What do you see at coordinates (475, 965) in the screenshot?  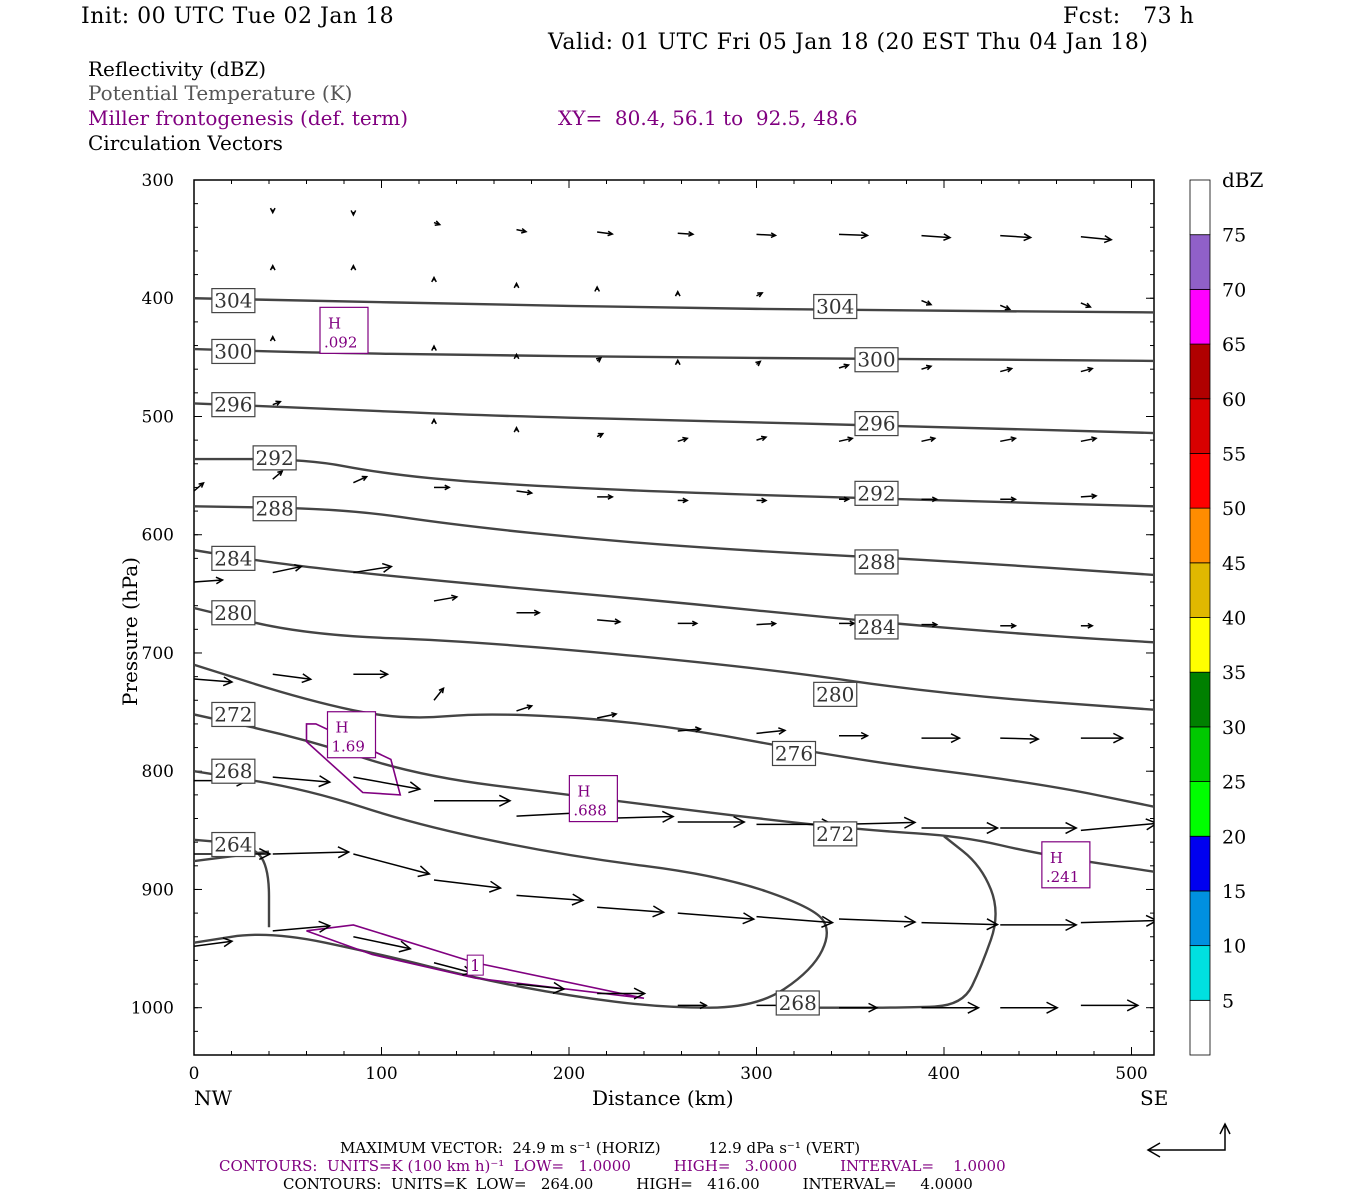 I see `fronto-contour-label-box` at bounding box center [475, 965].